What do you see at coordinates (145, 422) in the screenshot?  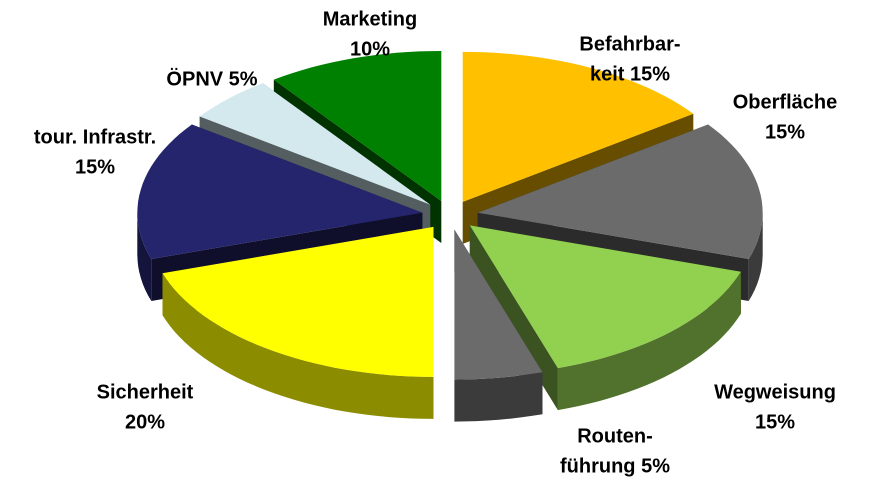 I see `slice-label: 20%` at bounding box center [145, 422].